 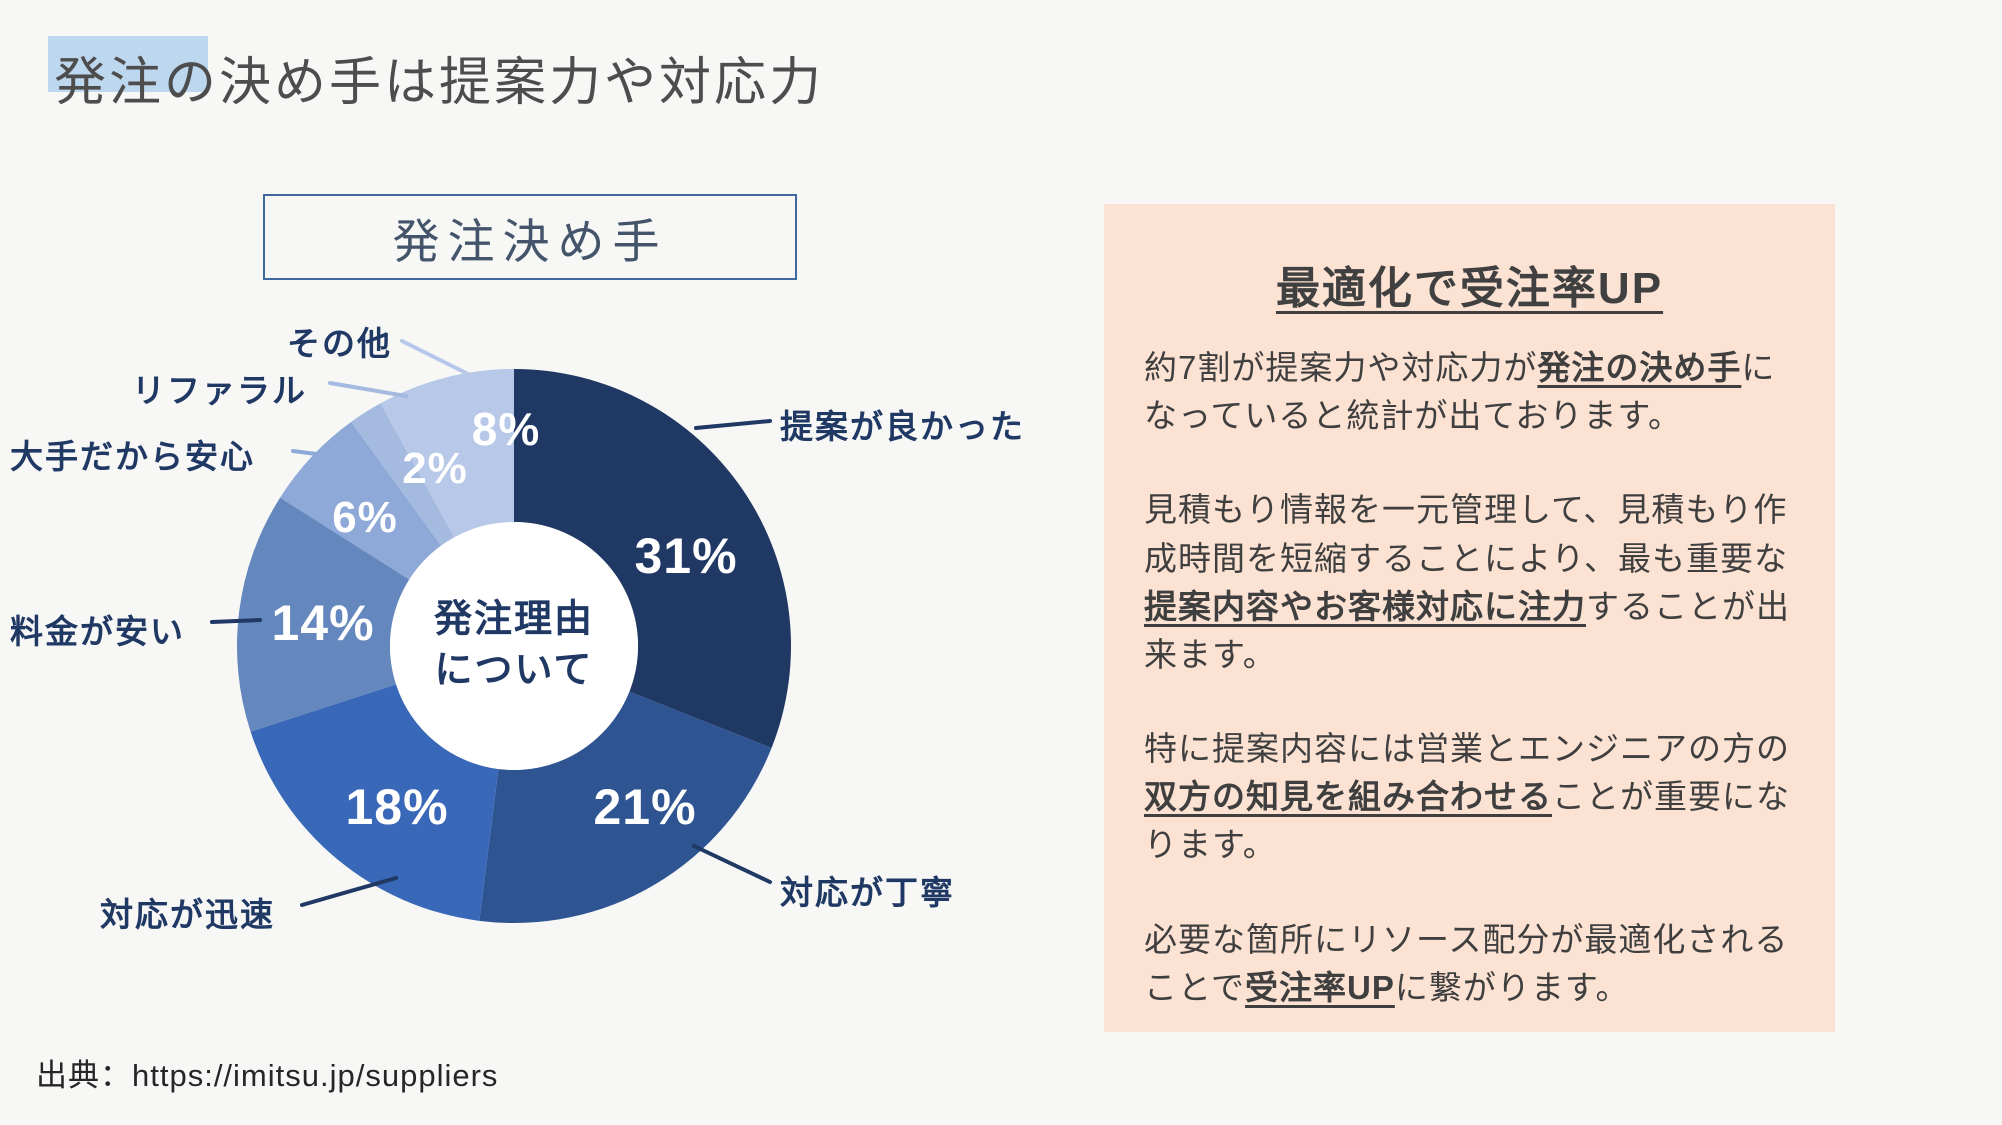 I want to click on panel-text: 特に提案内容には営業とエンジニアの方の, so click(x=1467, y=749).